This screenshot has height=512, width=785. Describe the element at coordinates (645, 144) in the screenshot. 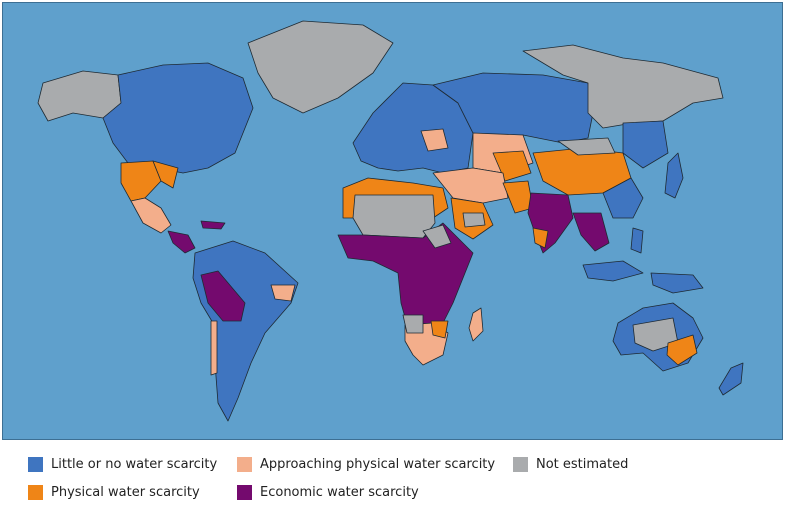

I see `northeast-asia` at that location.